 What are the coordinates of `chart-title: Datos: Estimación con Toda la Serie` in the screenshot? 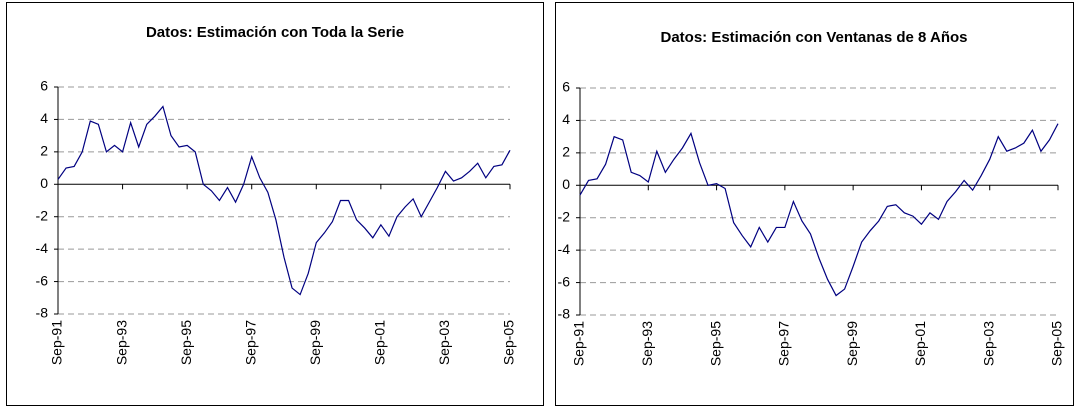 It's located at (275, 32).